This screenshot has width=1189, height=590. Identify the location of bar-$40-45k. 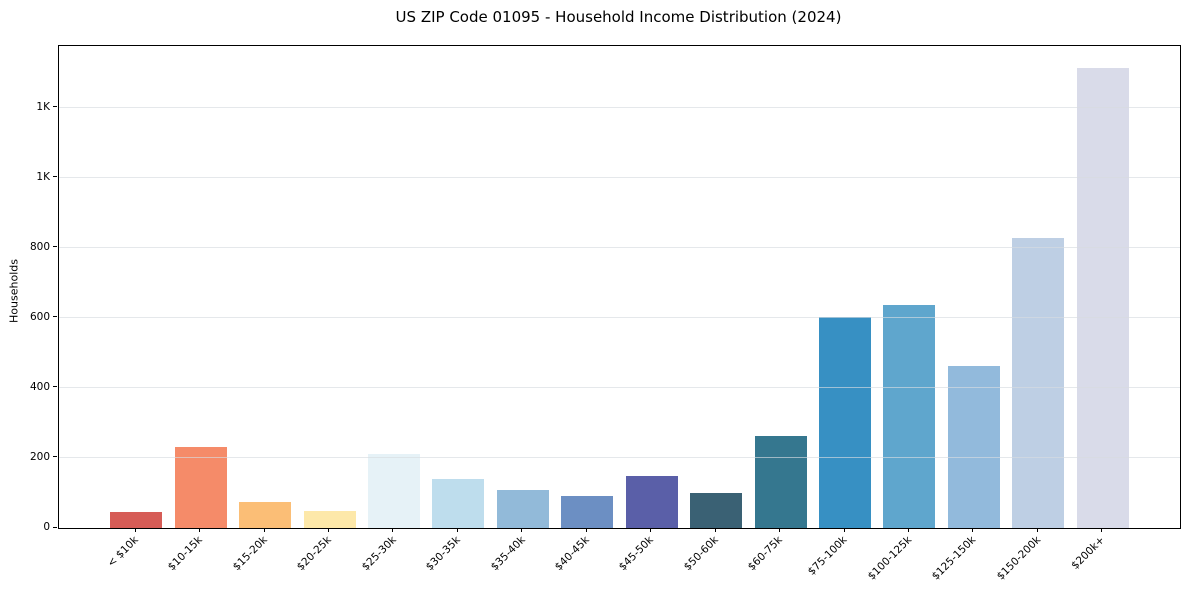
(587, 512).